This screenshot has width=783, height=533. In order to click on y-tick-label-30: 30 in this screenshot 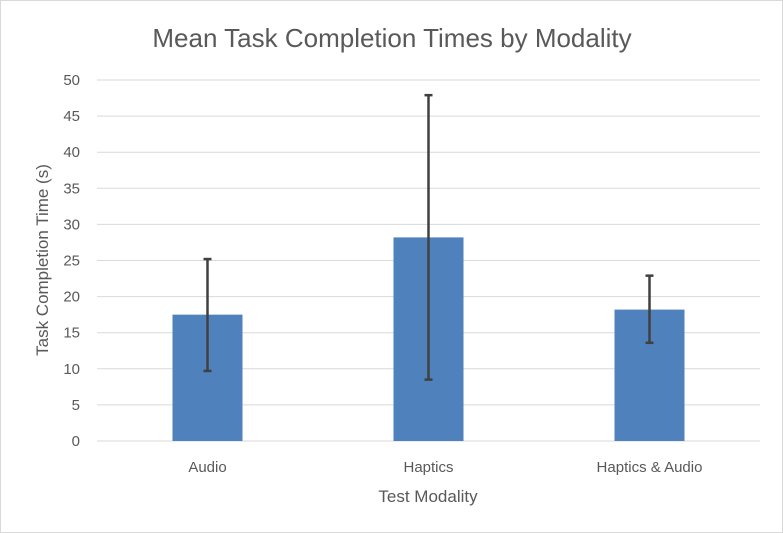, I will do `click(71, 224)`.